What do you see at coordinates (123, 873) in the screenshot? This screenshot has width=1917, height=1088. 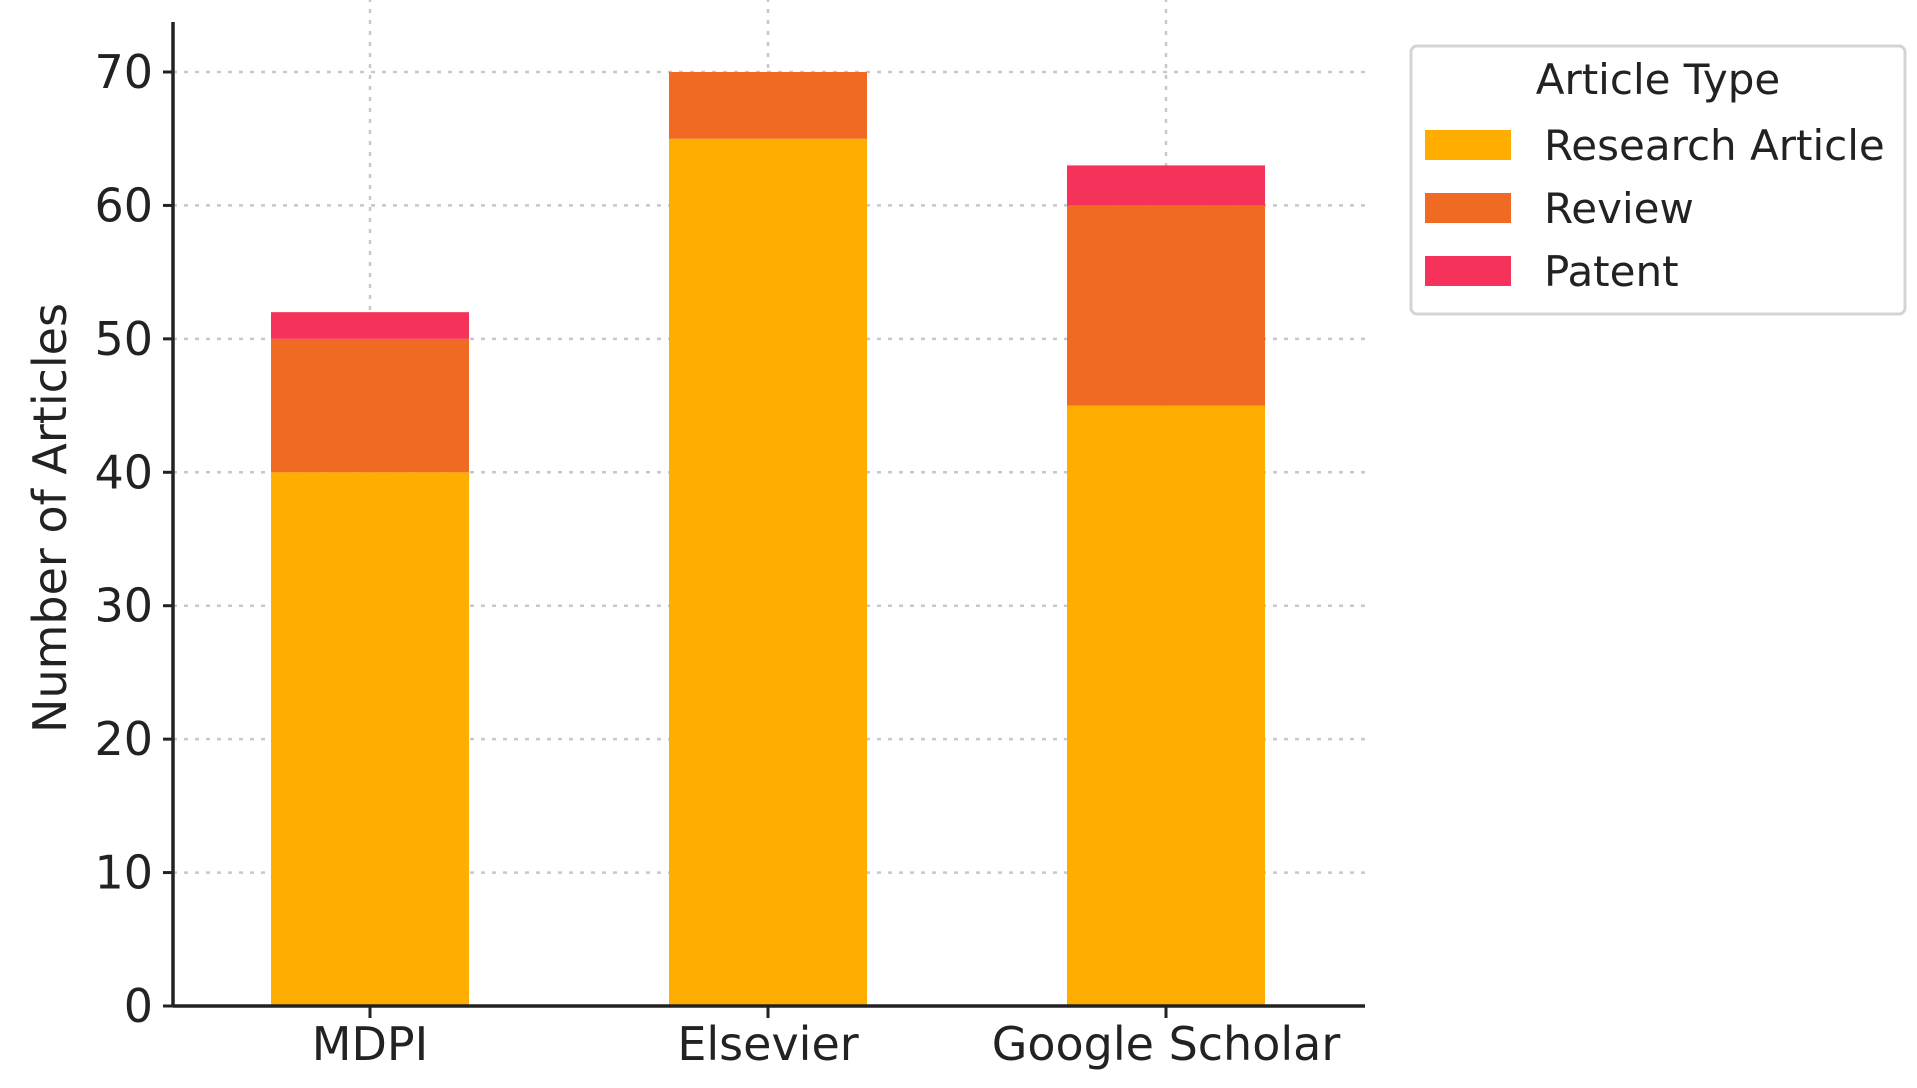 I see `y-tick-label: 10` at bounding box center [123, 873].